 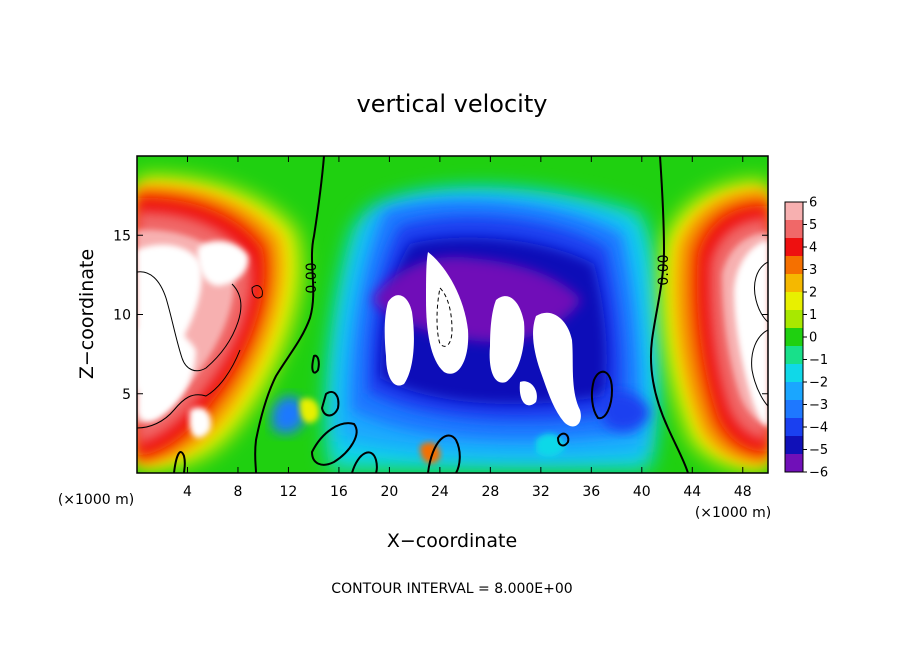 What do you see at coordinates (813, 315) in the screenshot?
I see `colorbar-tick-label: 1` at bounding box center [813, 315].